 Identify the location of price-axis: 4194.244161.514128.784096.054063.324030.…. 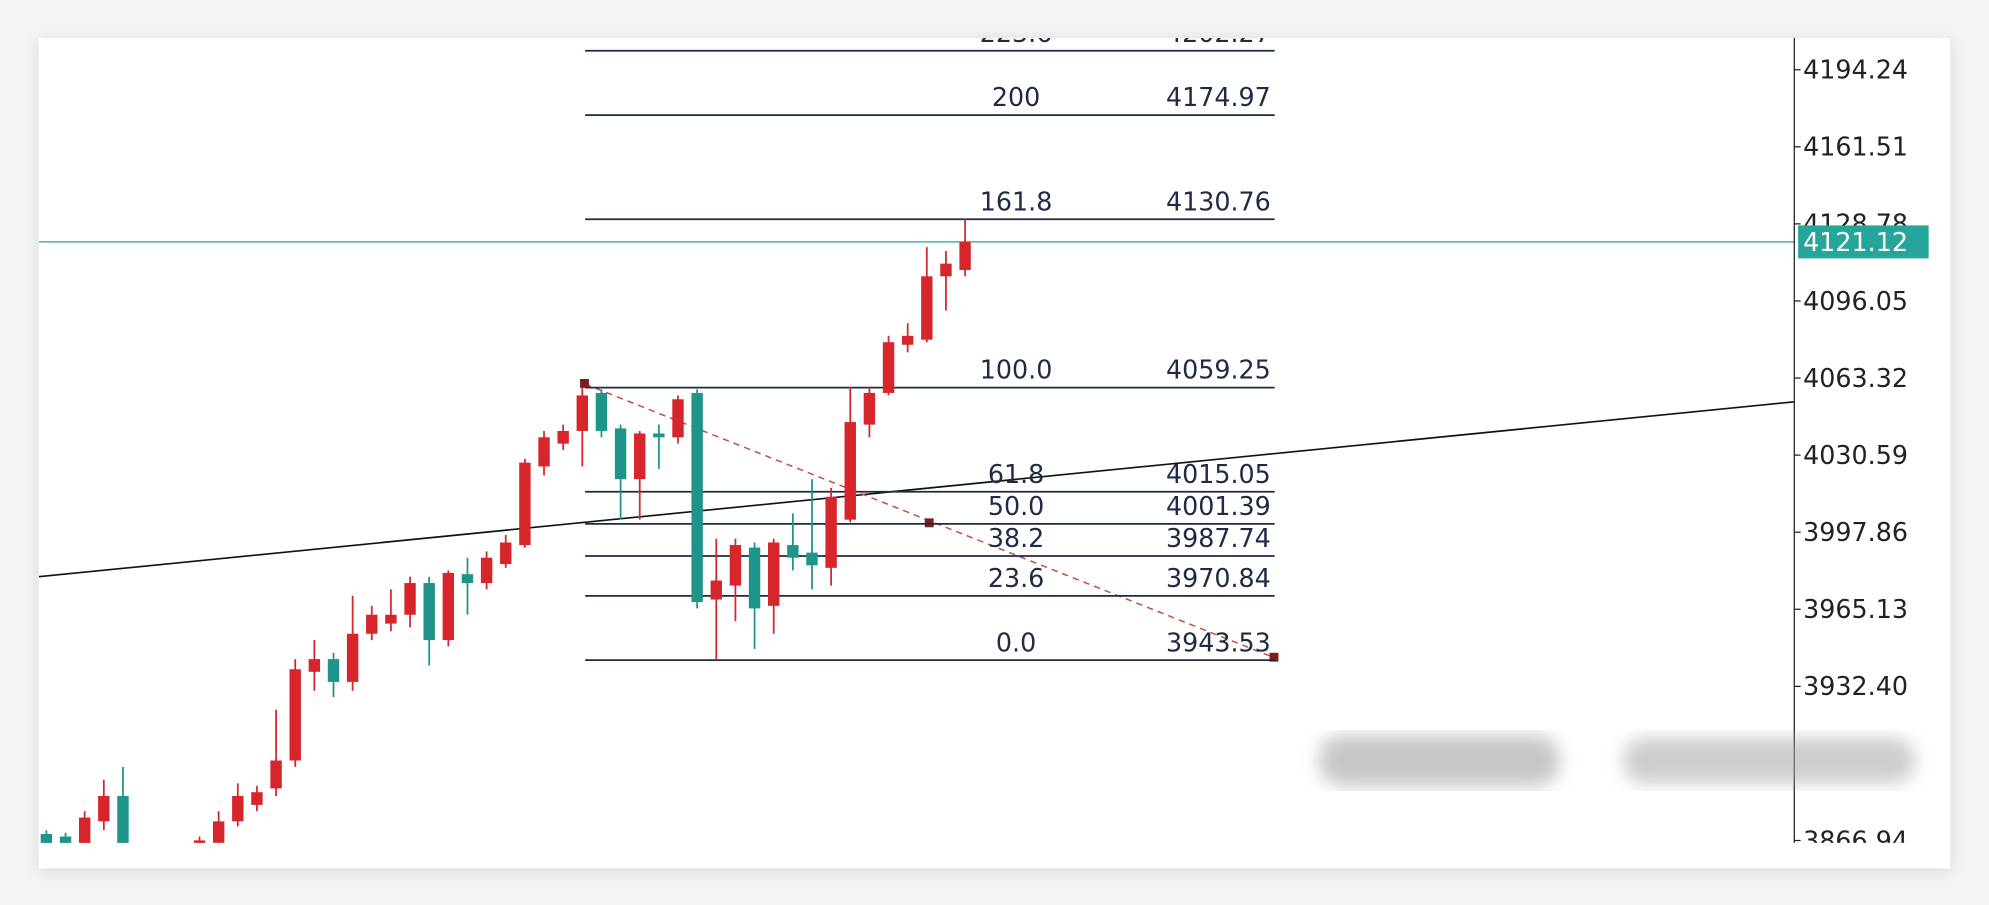
(1861, 446).